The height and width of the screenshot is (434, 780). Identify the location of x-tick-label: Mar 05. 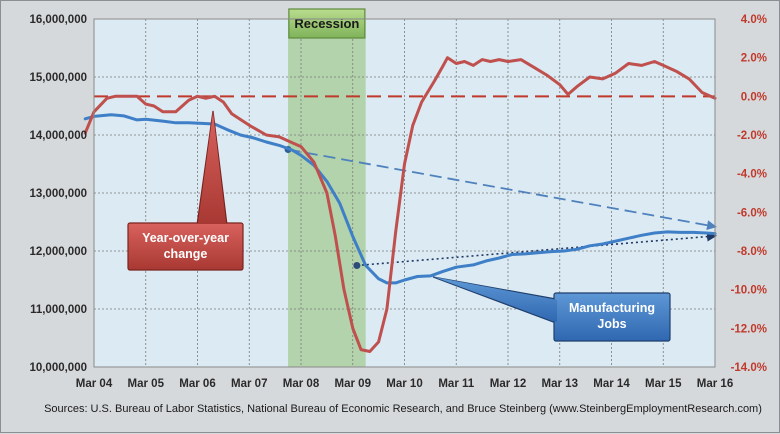
(146, 384).